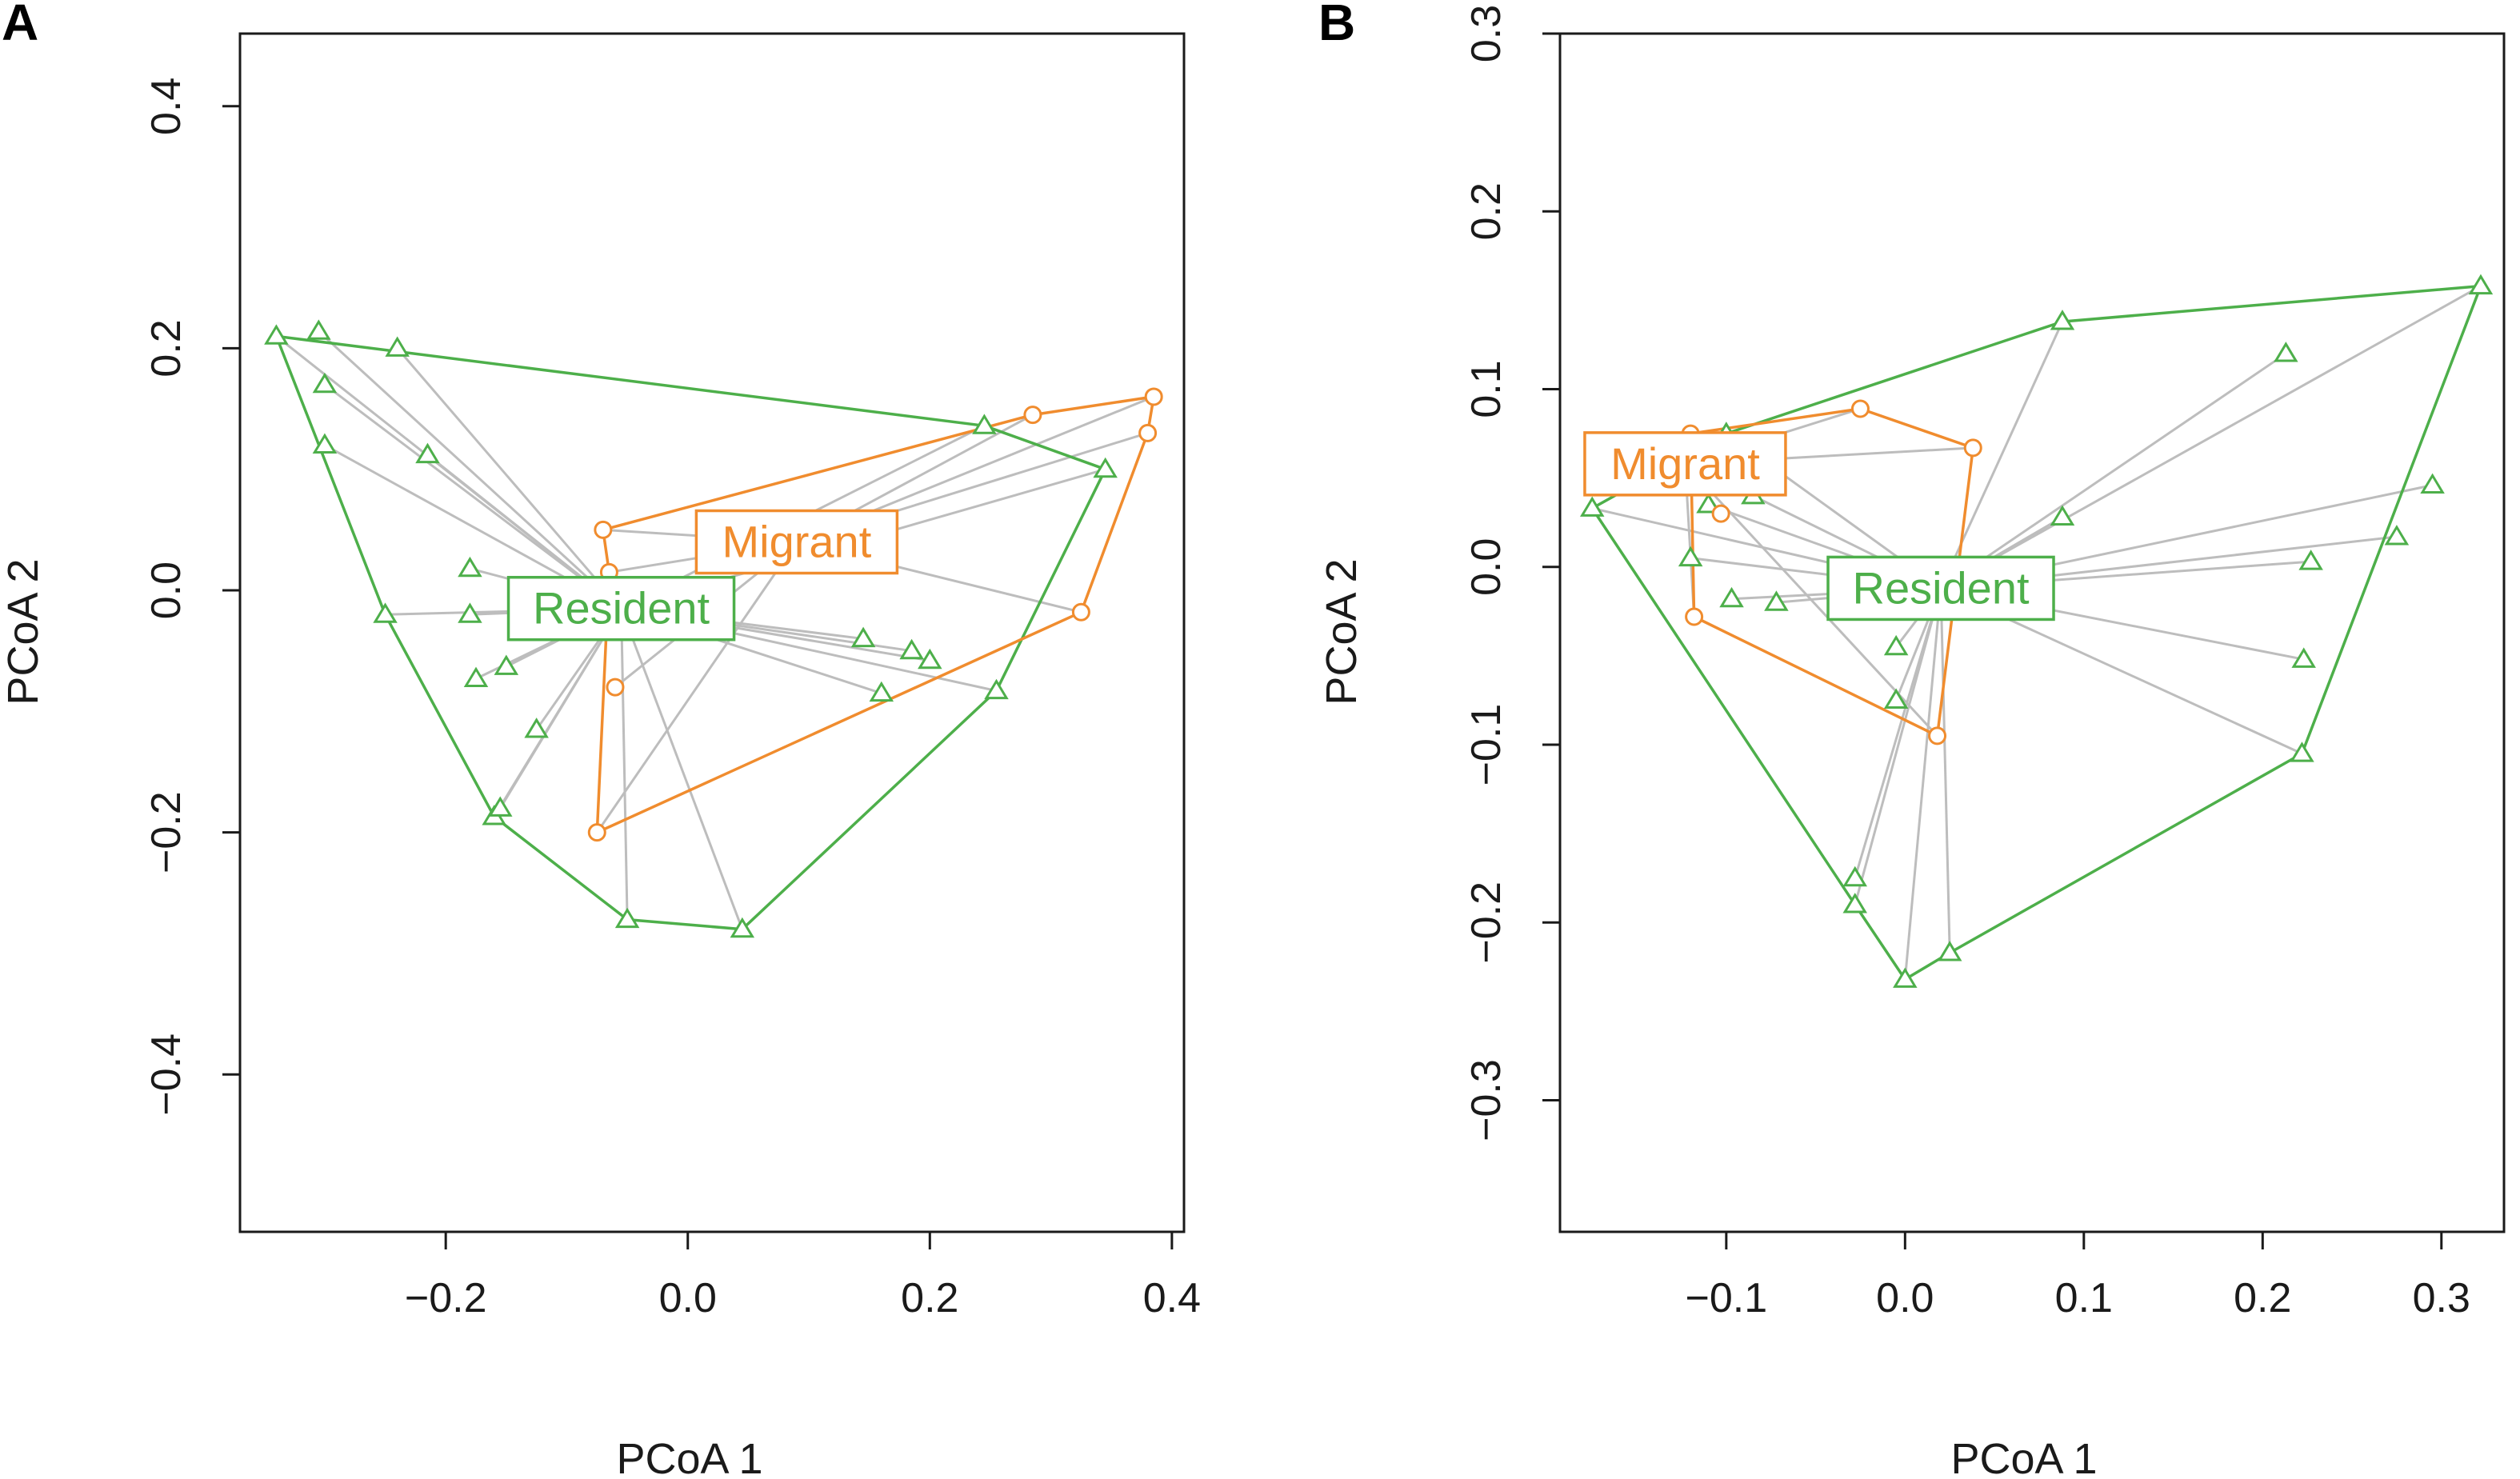  I want to click on panel-a-x-axis-title: PCoA 1, so click(689, 1457).